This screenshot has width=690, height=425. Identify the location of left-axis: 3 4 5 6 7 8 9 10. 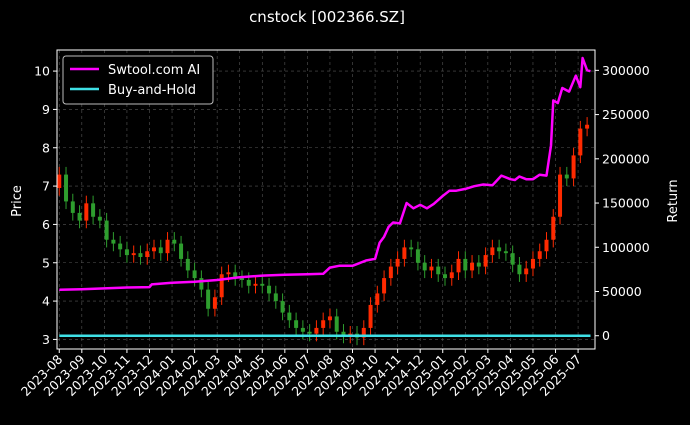
(45, 205).